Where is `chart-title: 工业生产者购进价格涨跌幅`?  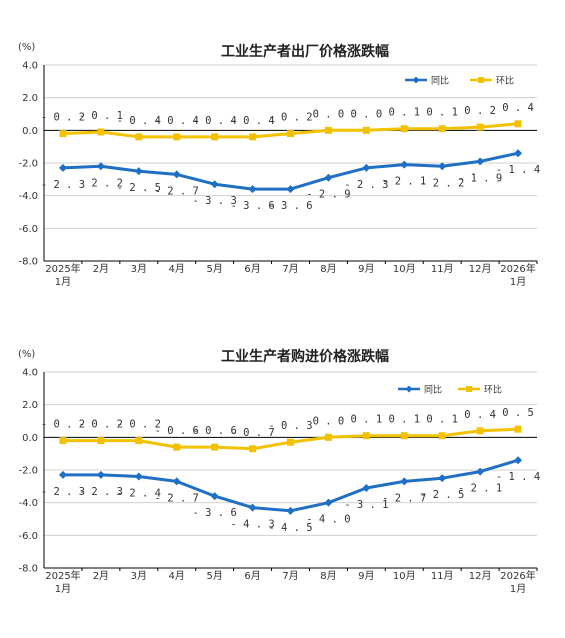
chart-title: 工业生产者购进价格涨跌幅 is located at coordinates (305, 356).